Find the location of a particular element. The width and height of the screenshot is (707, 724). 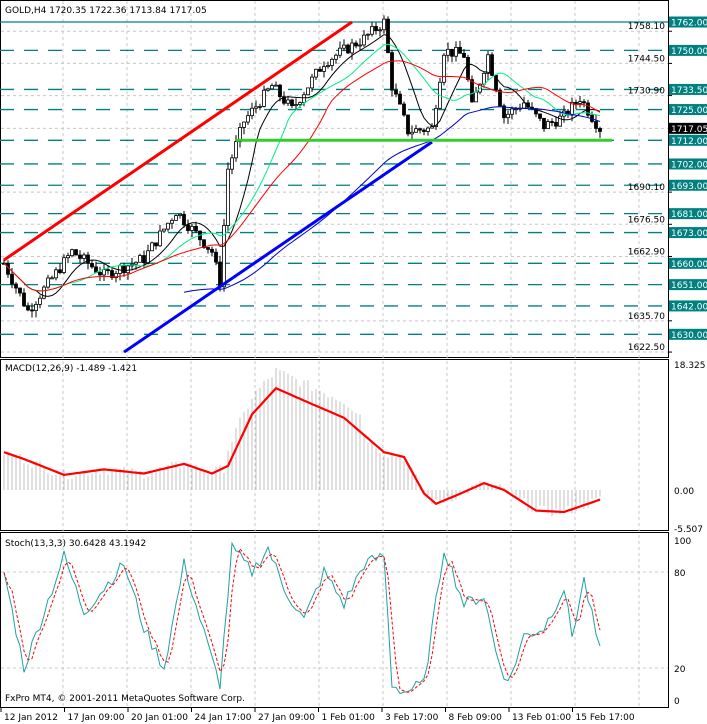

level-label: 1712.00 is located at coordinates (689, 142).